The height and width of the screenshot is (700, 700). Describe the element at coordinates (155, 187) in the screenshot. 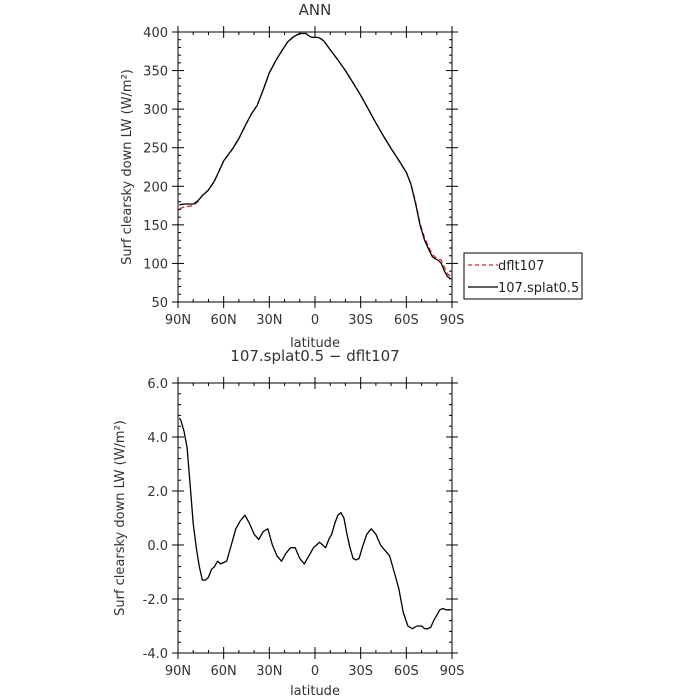

I see `y-tick-label: 200` at that location.